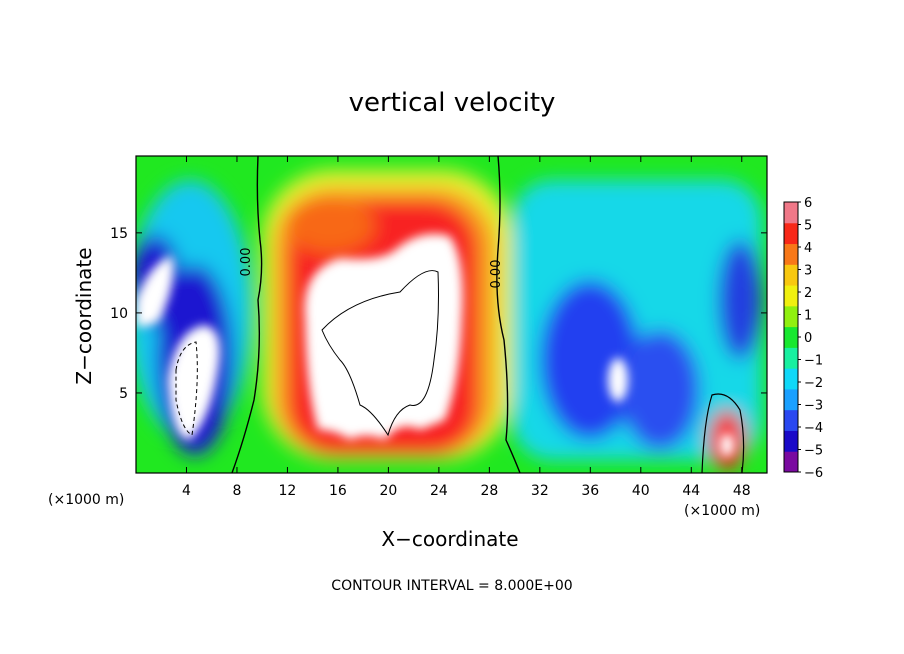 The image size is (904, 654). Describe the element at coordinates (86, 500) in the screenshot. I see `x-unit-left: (×1000 m)` at that location.